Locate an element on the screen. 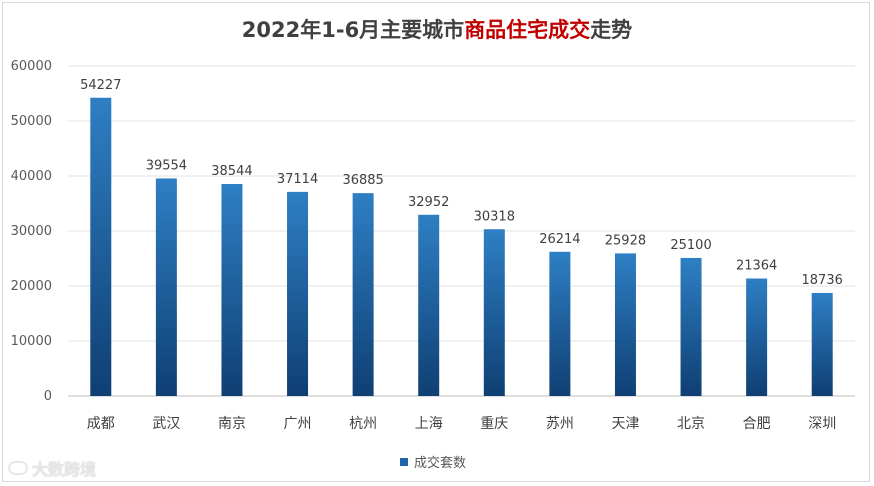  title-part-highlight: 商品住宅成交 is located at coordinates (527, 30).